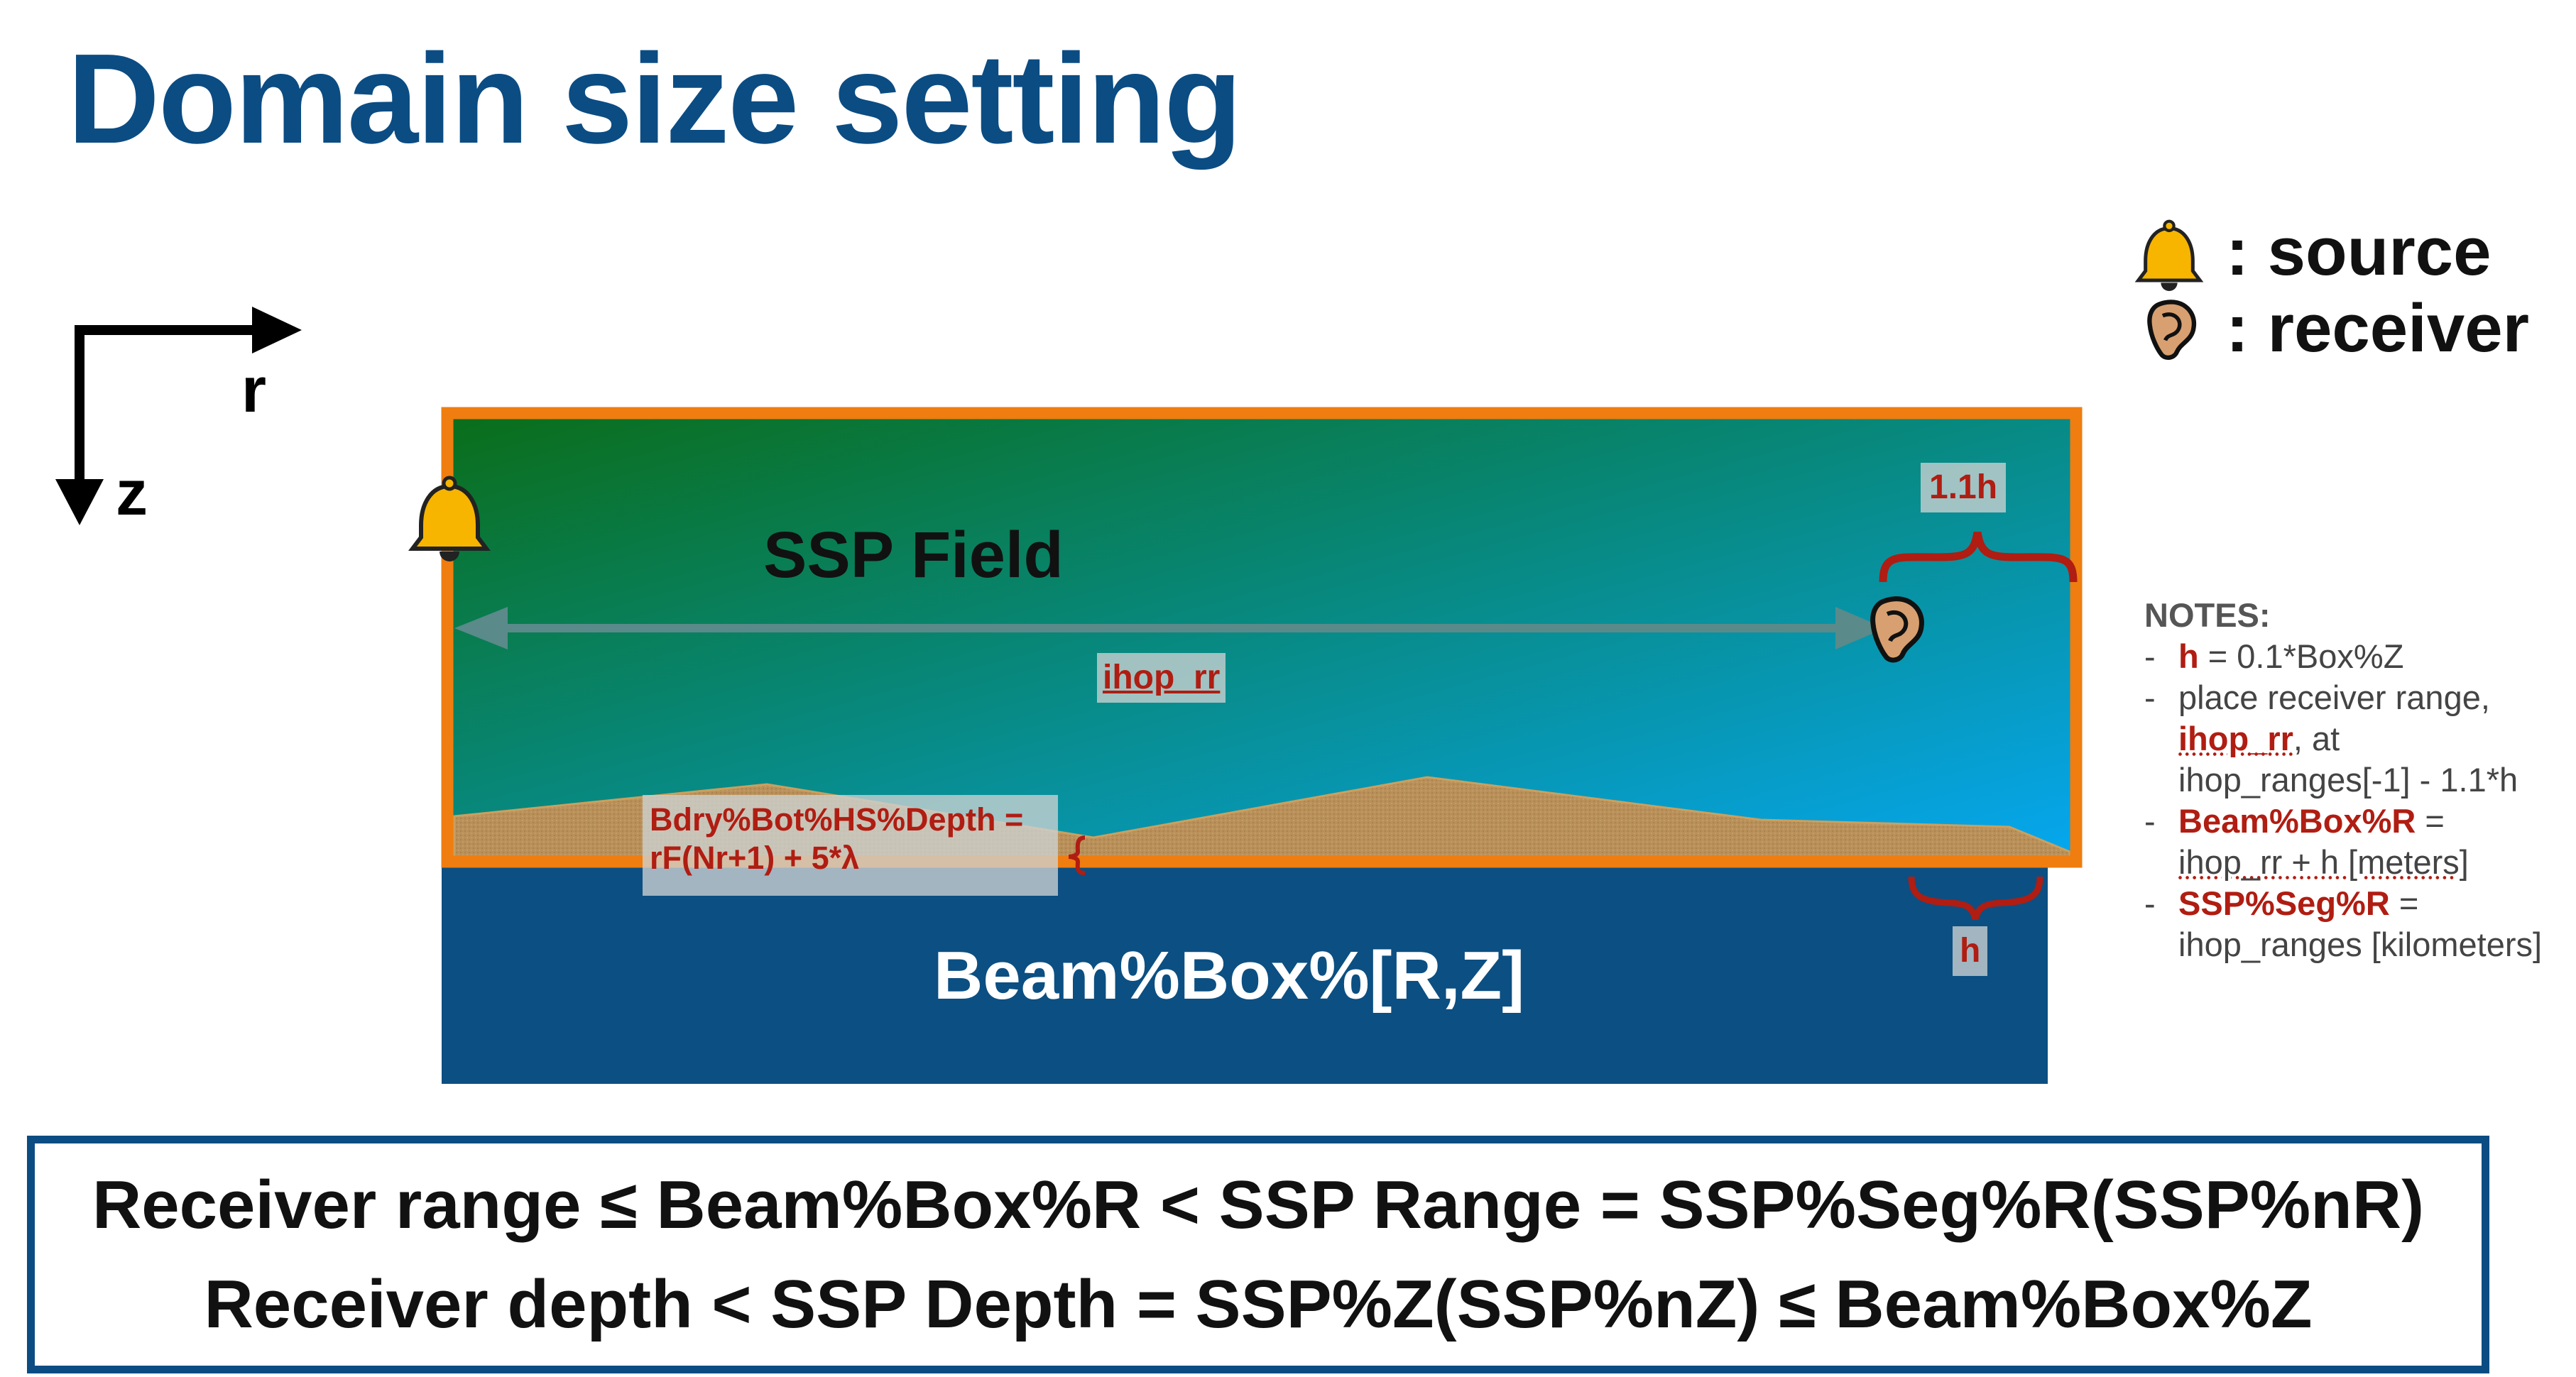 This screenshot has width=2576, height=1377. I want to click on note-item: - h = 0.1*Box%Z, so click(2274, 656).